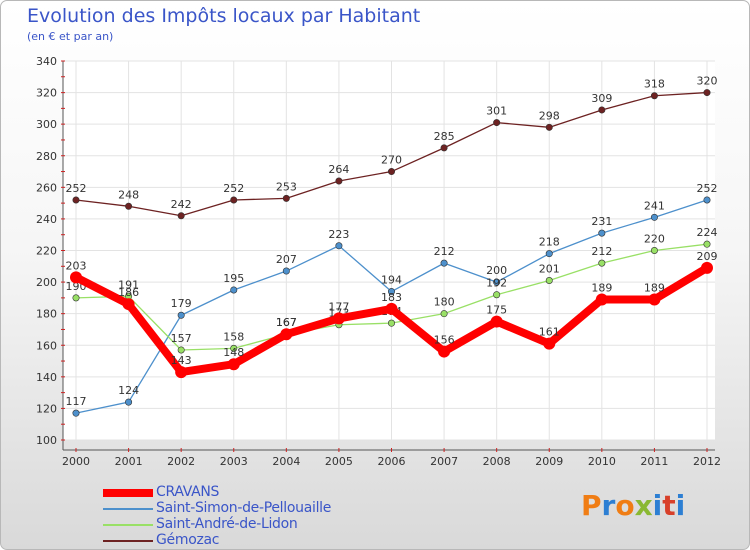 This screenshot has width=750, height=550. I want to click on data-label-gemozac: 252, so click(233, 188).